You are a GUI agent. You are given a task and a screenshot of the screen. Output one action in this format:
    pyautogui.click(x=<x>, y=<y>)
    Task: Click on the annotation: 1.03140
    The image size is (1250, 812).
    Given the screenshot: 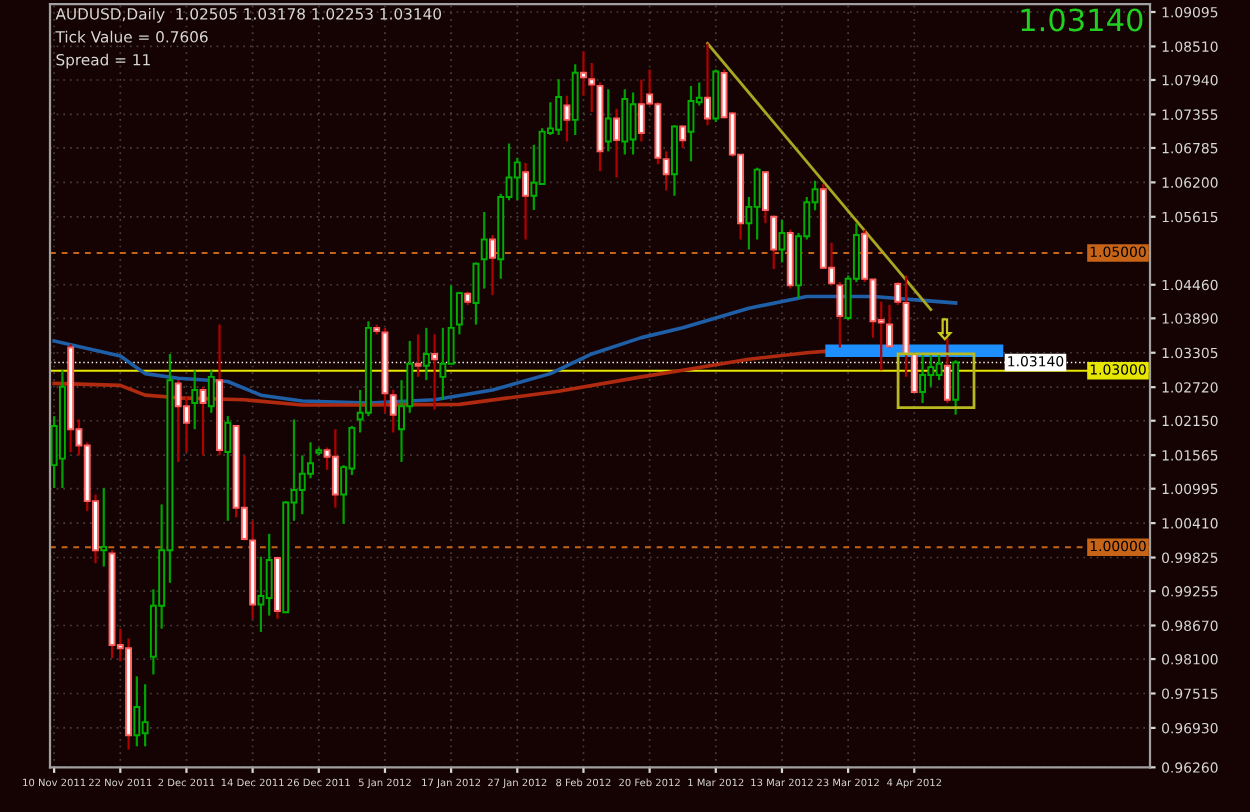 What is the action you would take?
    pyautogui.click(x=1082, y=20)
    